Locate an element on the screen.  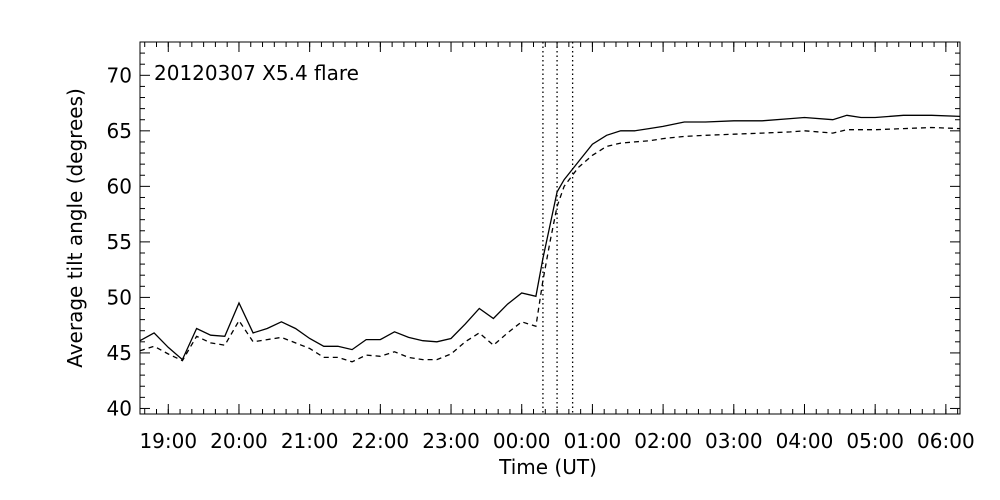
y-tick-label: 55 is located at coordinates (119, 242).